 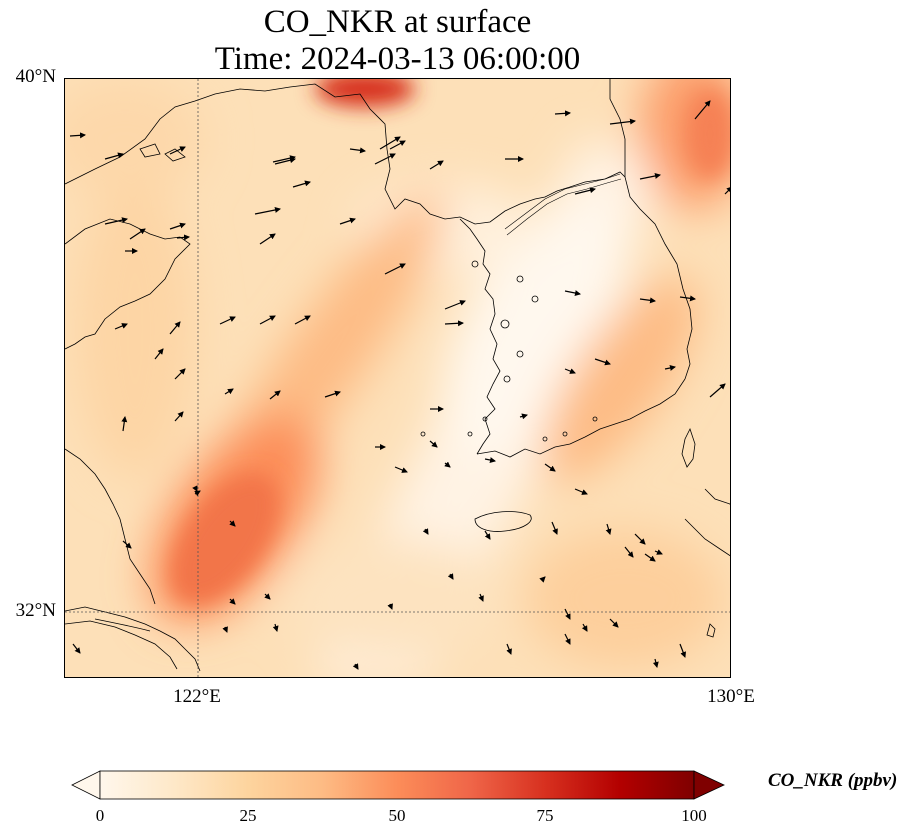 What do you see at coordinates (248, 815) in the screenshot?
I see `colorbar-tick: 25` at bounding box center [248, 815].